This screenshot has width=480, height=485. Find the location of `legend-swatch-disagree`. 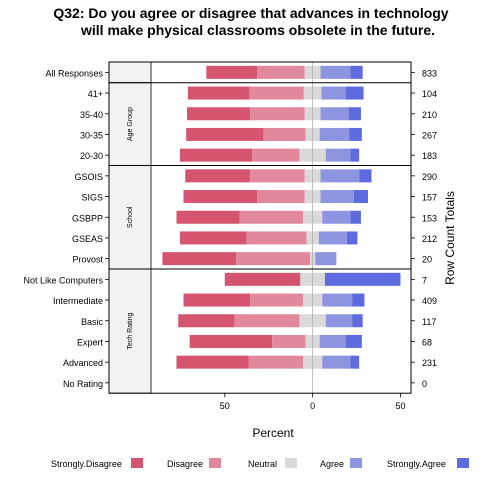

legend-swatch-disagree is located at coordinates (215, 463).